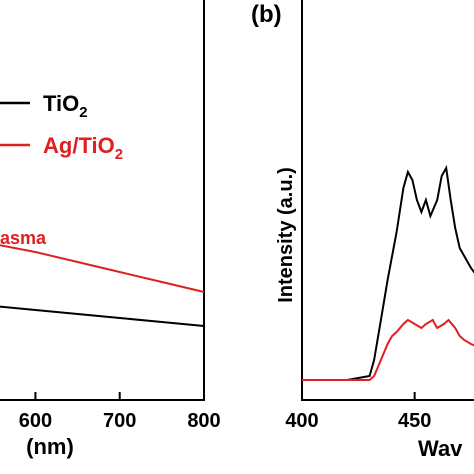 The width and height of the screenshot is (474, 474). Describe the element at coordinates (102, 268) in the screenshot. I see `panel-a-series-line-ag-tio2` at that location.